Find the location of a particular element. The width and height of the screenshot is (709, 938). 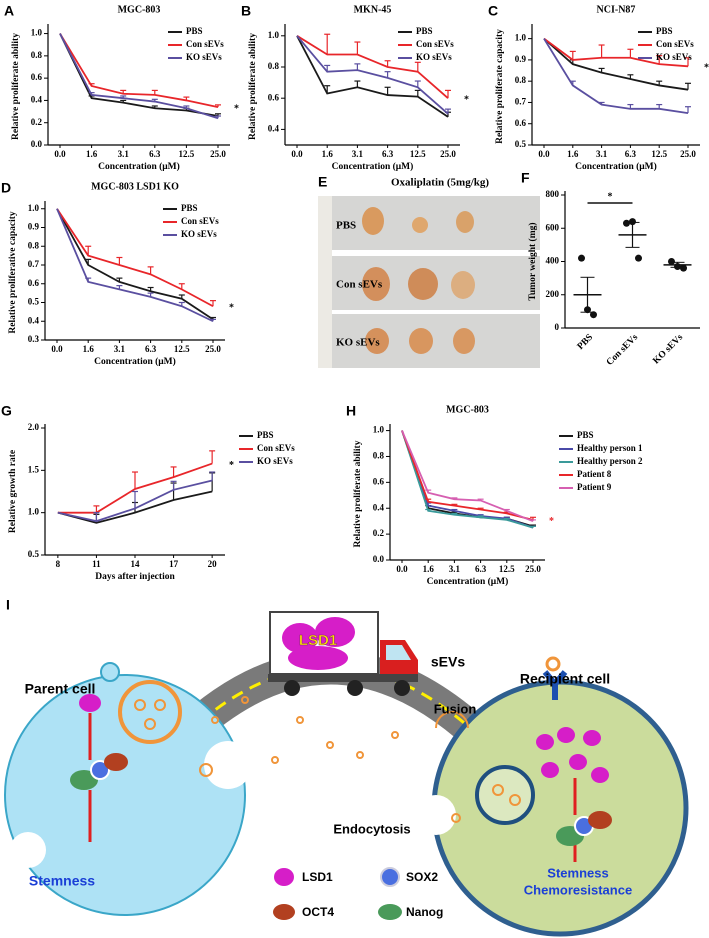

panel-letter: B is located at coordinates (246, 11).